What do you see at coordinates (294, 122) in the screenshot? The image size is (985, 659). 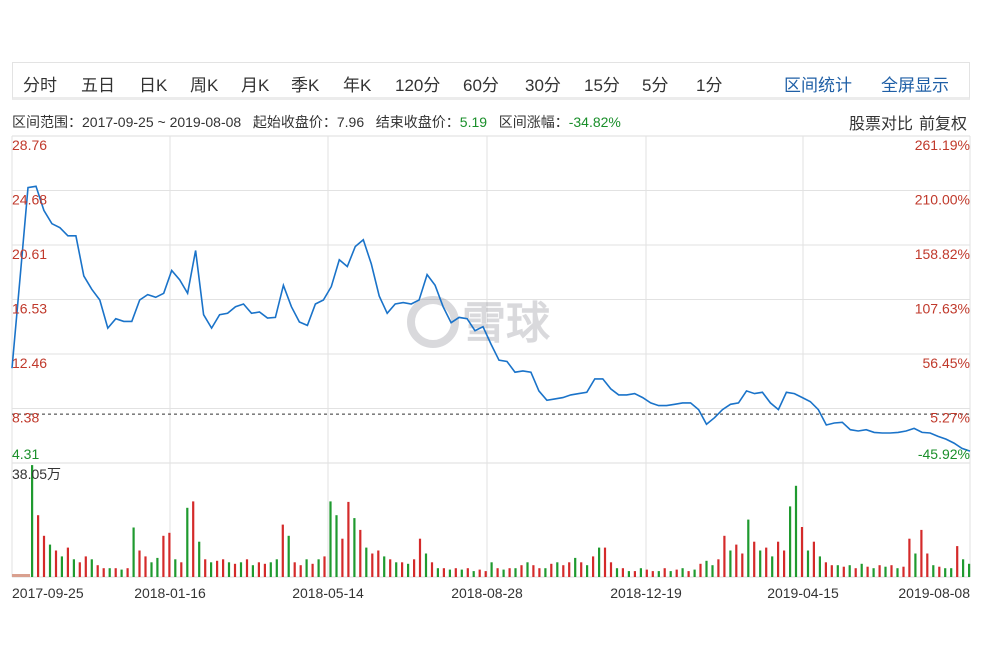 I see `start-price-label: 起始收盘价：` at bounding box center [294, 122].